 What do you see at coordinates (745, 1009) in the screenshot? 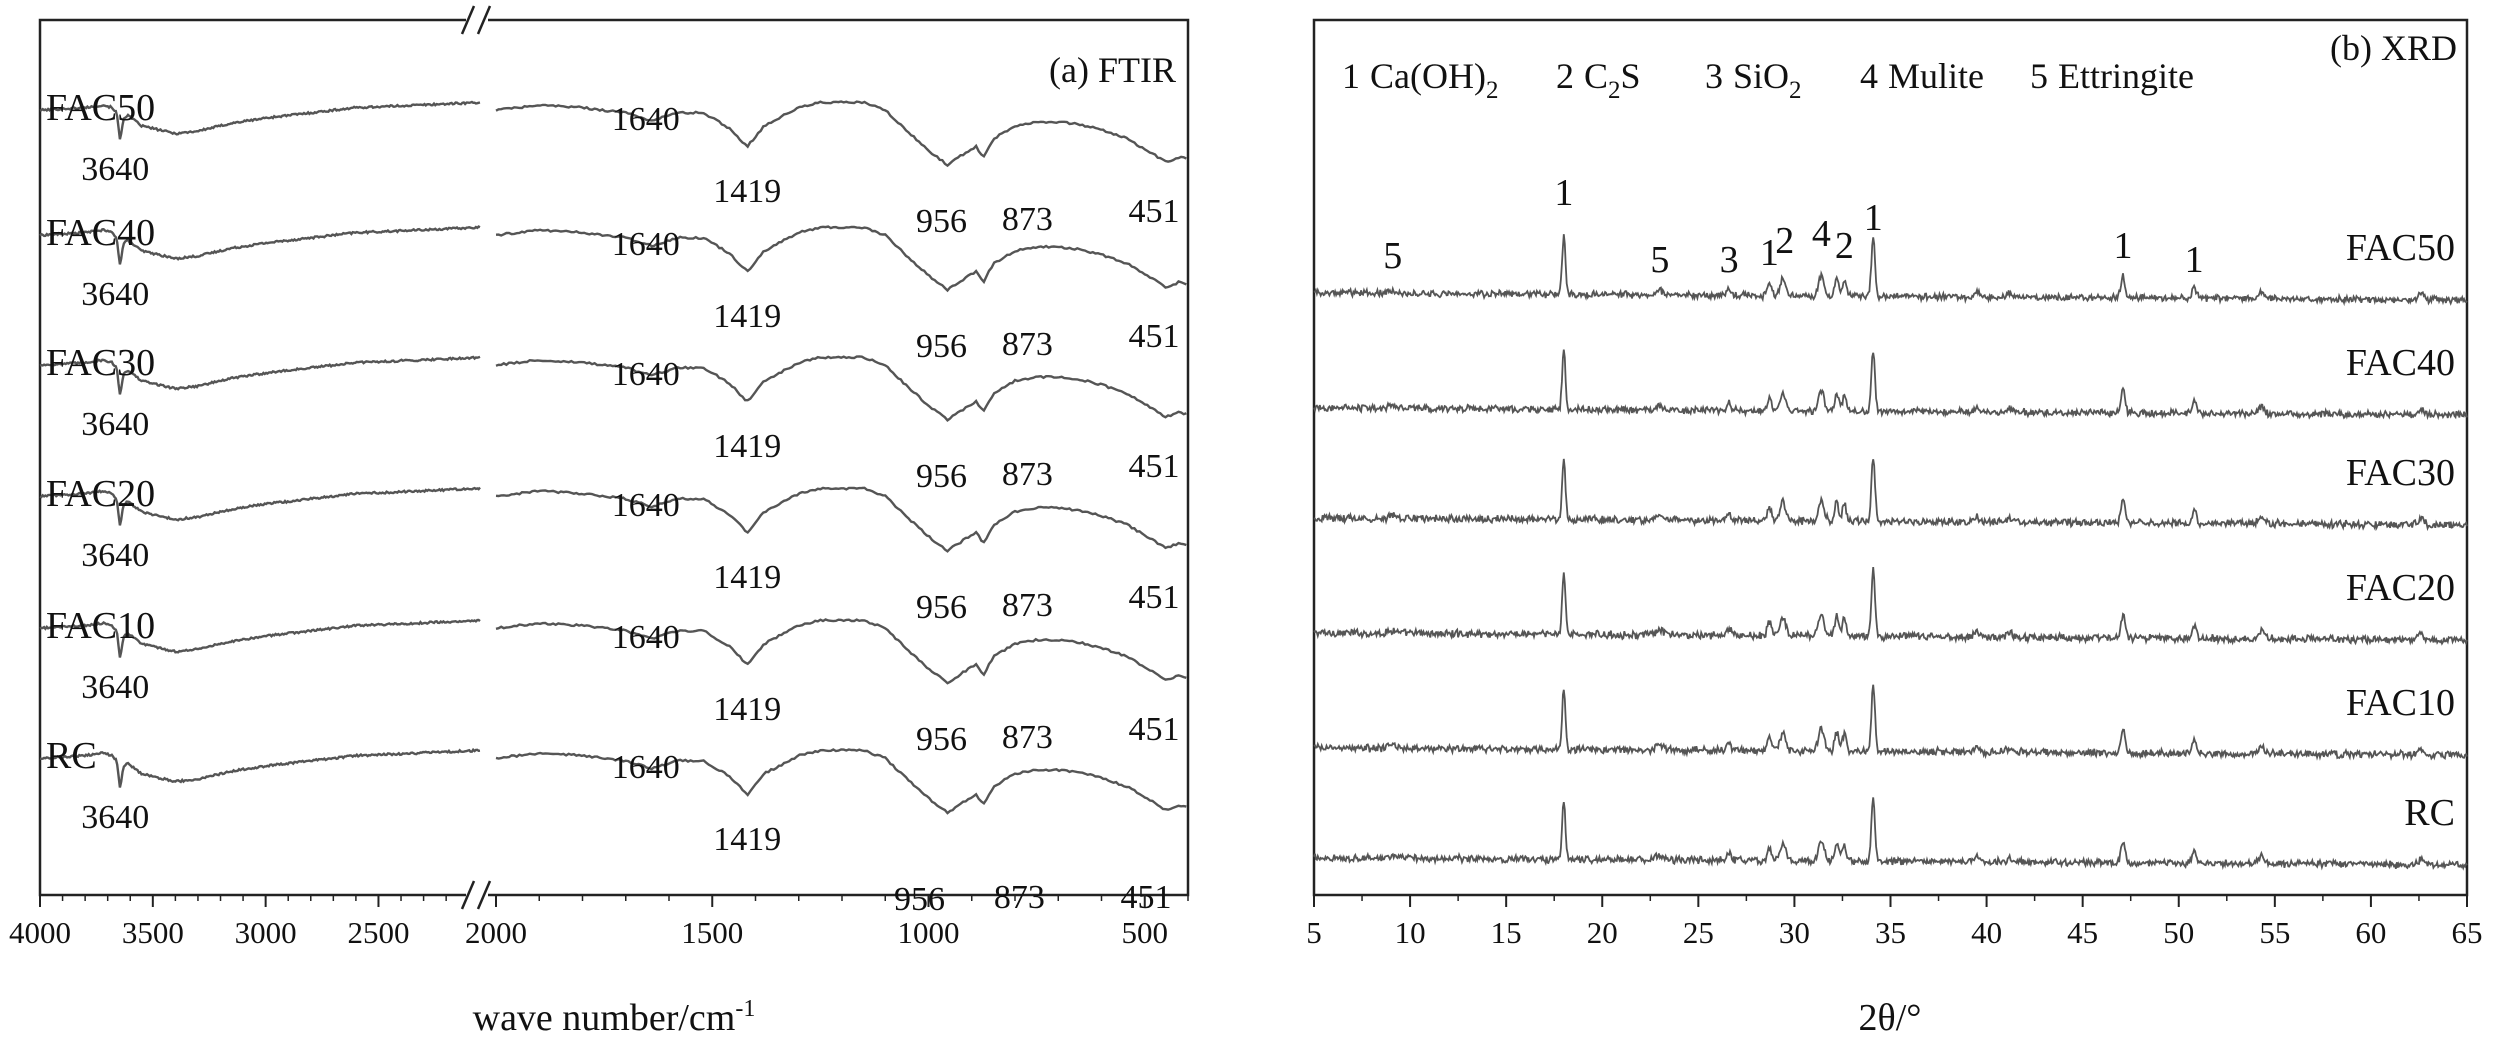
I see `ftir-x-axis-title-sup: -1` at bounding box center [745, 1009].